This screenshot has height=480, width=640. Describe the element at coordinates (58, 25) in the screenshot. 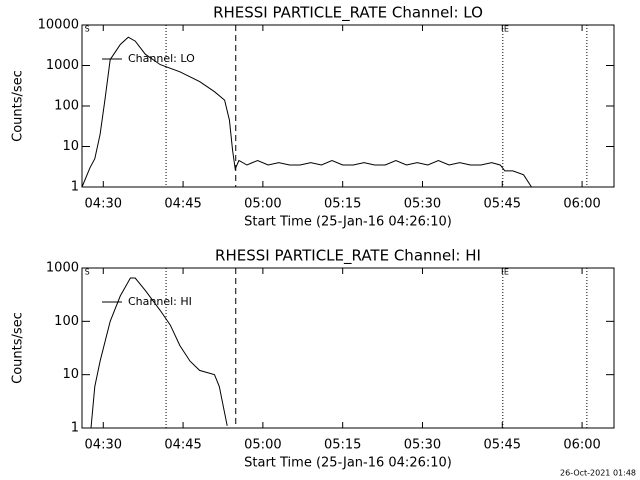

I see `y-tick-label: 10000` at that location.